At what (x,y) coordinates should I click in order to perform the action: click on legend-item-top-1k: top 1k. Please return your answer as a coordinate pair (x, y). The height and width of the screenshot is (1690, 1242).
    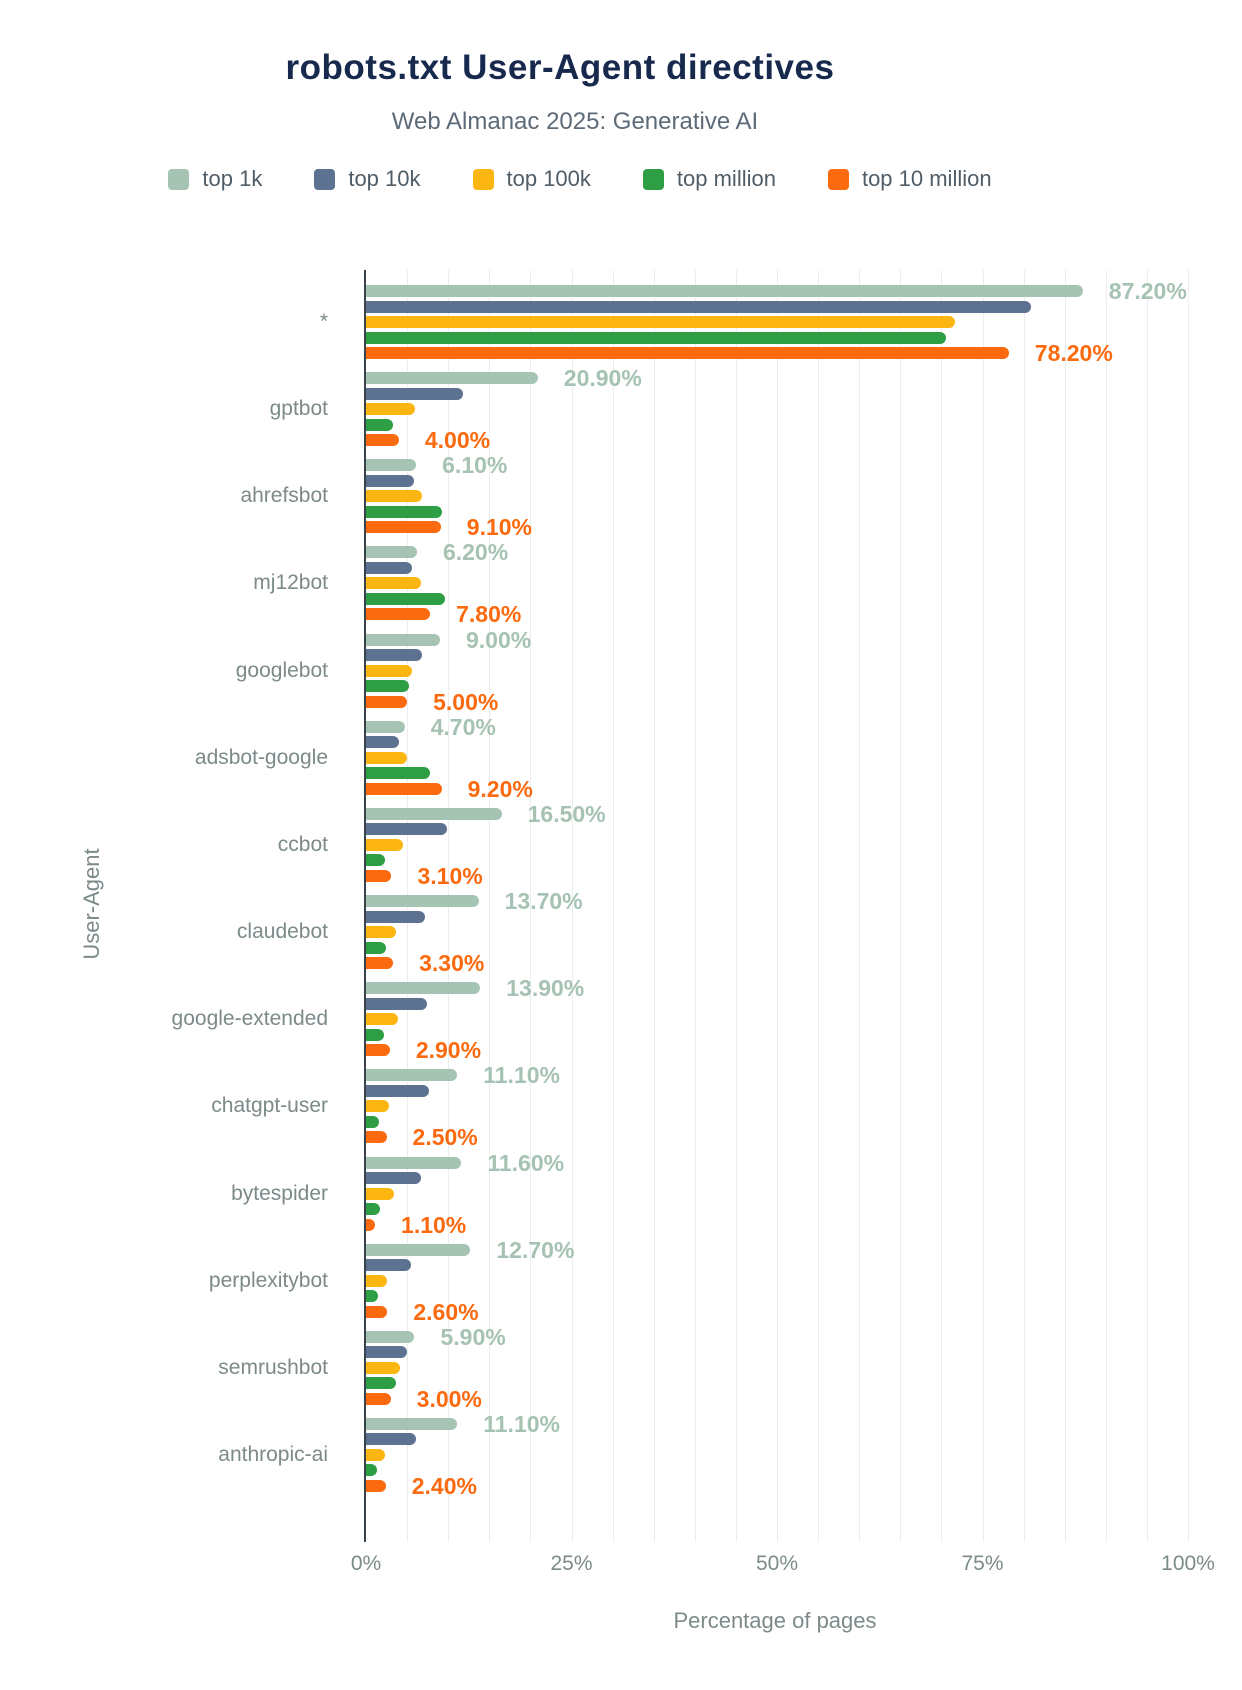
    Looking at the image, I should click on (215, 179).